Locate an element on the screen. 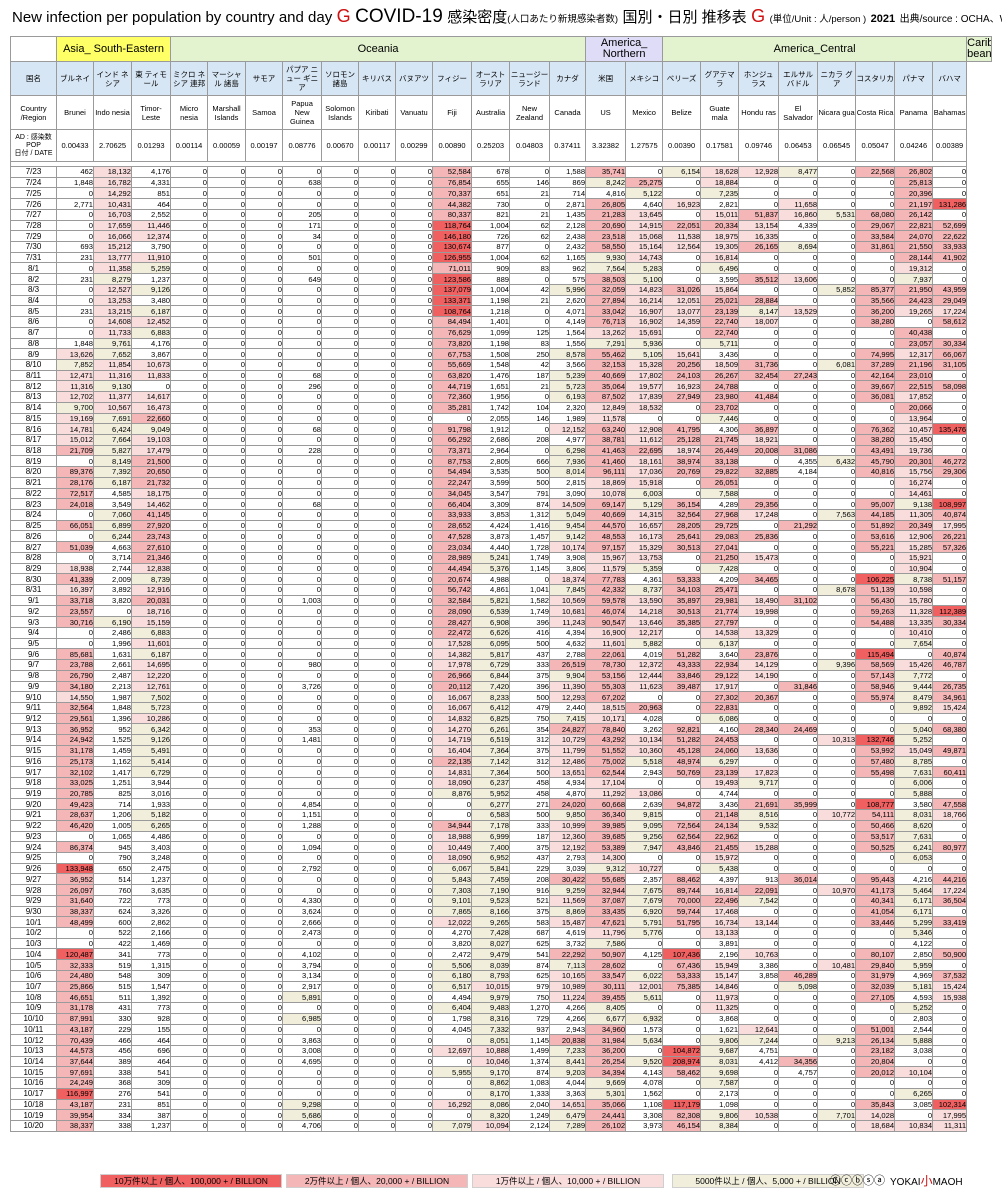  value-cell: 9,138 is located at coordinates (914, 504).